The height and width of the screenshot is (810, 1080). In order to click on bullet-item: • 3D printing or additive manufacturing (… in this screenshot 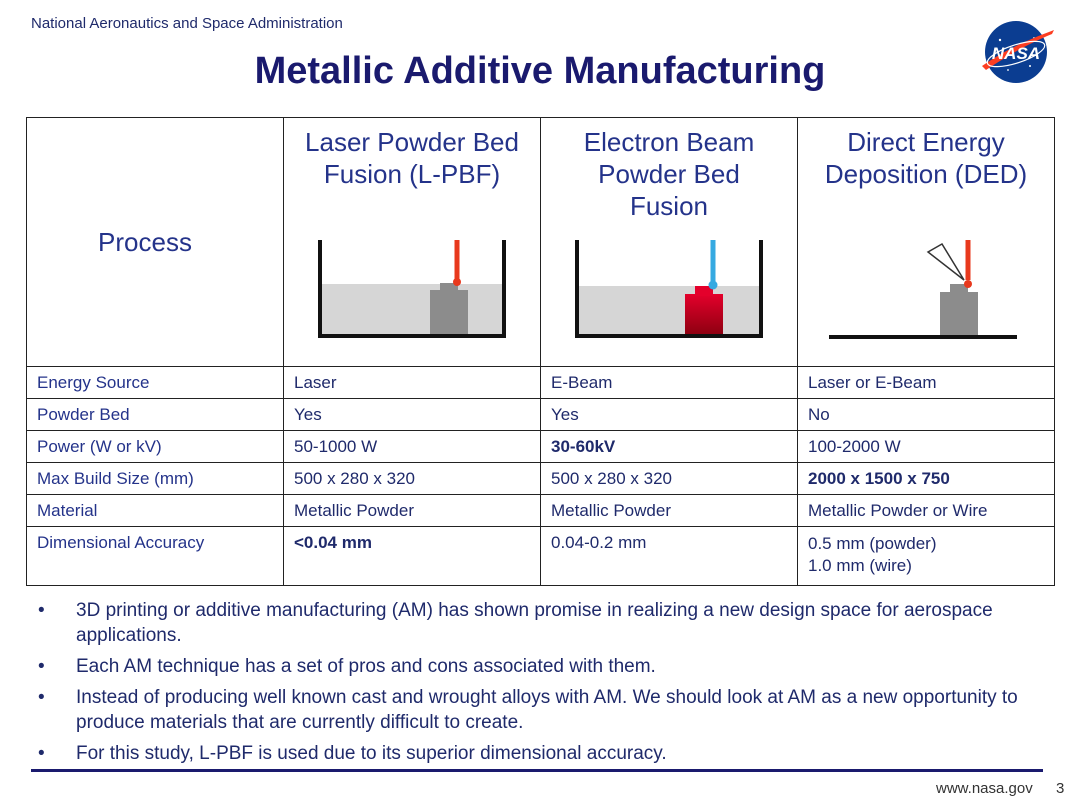, I will do `click(538, 623)`.